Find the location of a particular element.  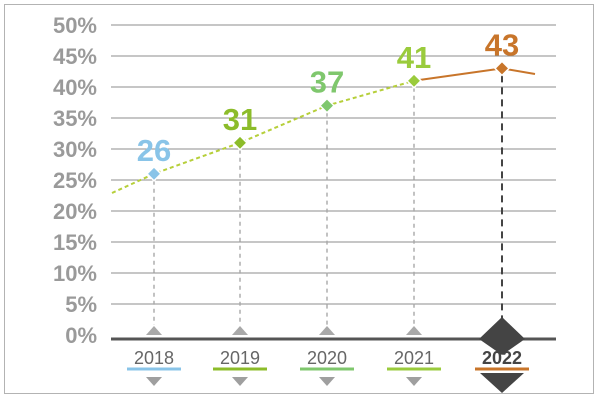

data-label-2020: 37 is located at coordinates (327, 82).